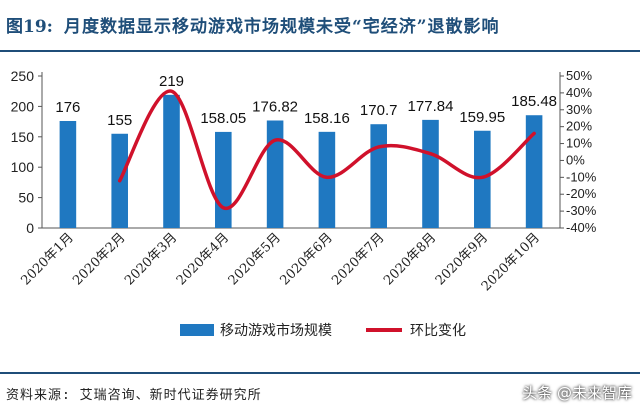 Image resolution: width=640 pixels, height=416 pixels. I want to click on figure-header: 图19: 月度数据显示移动游戏市场规模未受“宅经济”退散影响, so click(320, 26).